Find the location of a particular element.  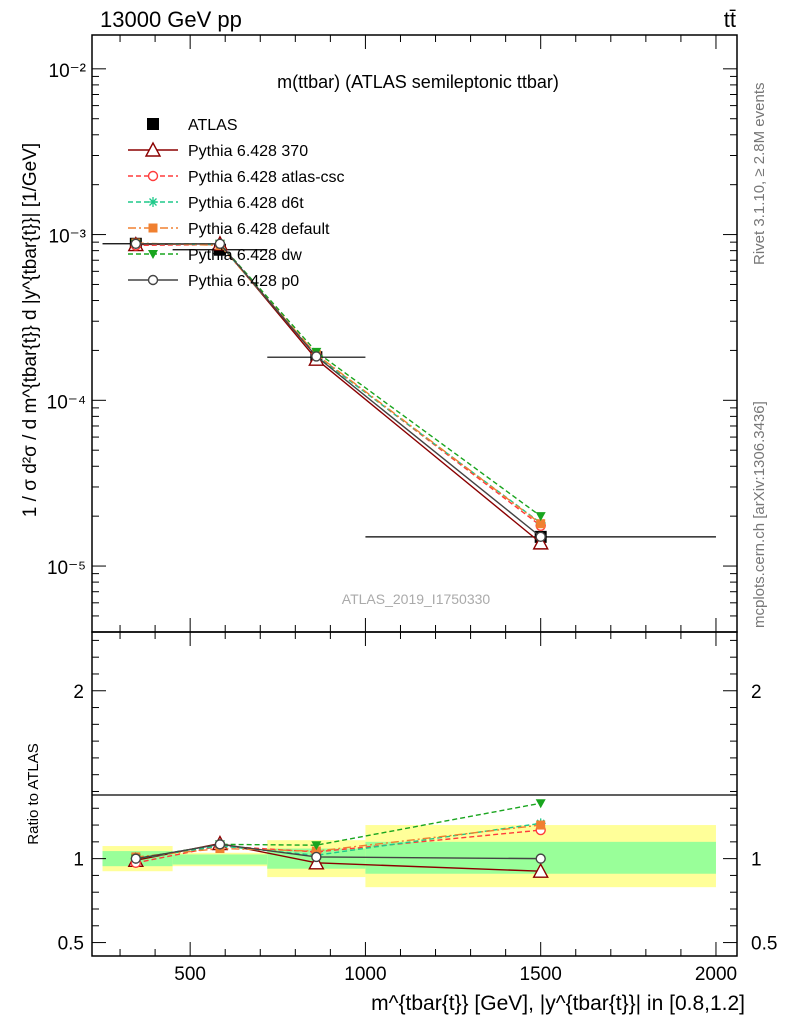

main-y-tick-label: 10⁻³ is located at coordinates (68, 237).